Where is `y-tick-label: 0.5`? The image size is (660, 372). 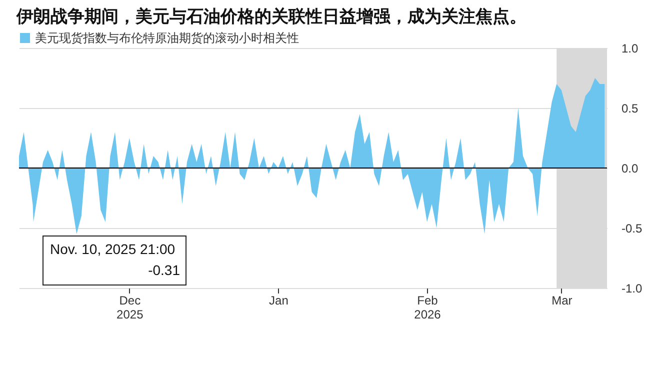
y-tick-label: 0.5 is located at coordinates (630, 109).